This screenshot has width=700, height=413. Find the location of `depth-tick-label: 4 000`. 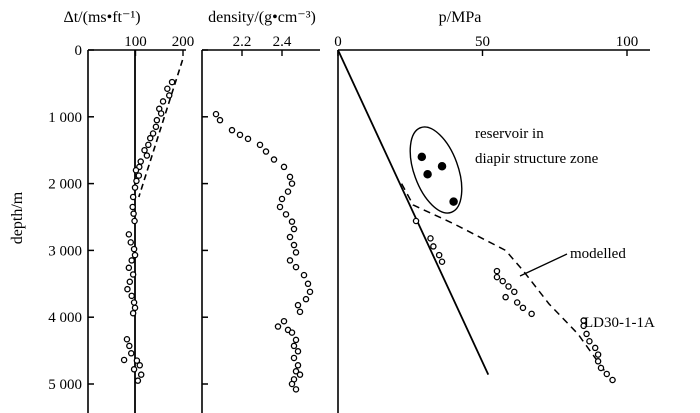

depth-tick-label: 4 000 is located at coordinates (65, 318).